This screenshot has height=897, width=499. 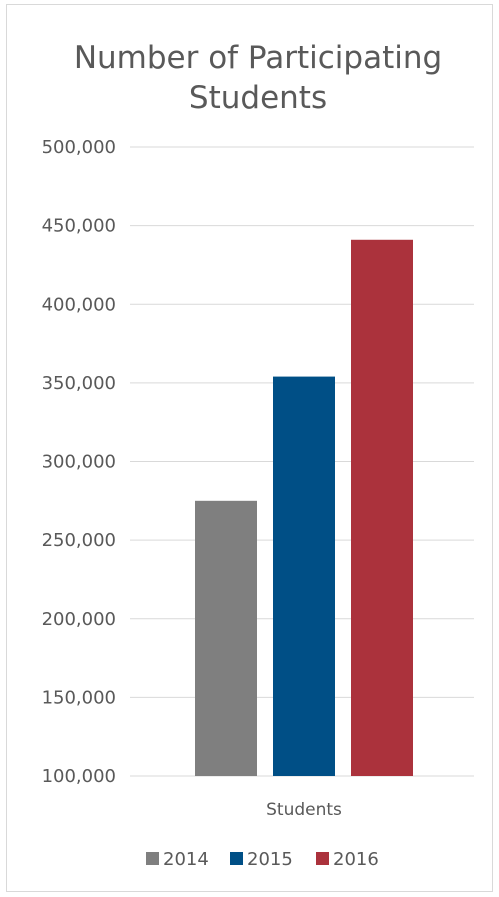 I want to click on y-tick-label-3: 250,000, so click(x=79, y=540).